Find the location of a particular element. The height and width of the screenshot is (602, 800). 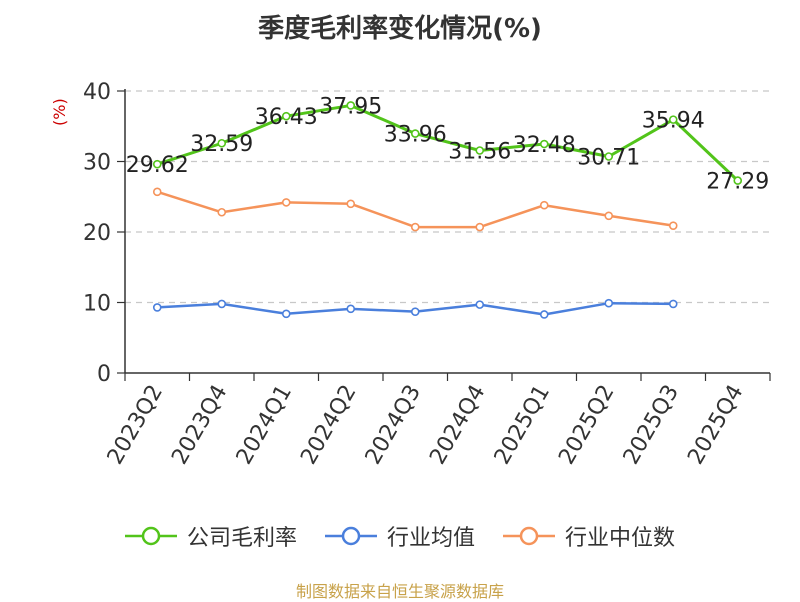

x-tick-label: 2025Q1 is located at coordinates (522, 425).